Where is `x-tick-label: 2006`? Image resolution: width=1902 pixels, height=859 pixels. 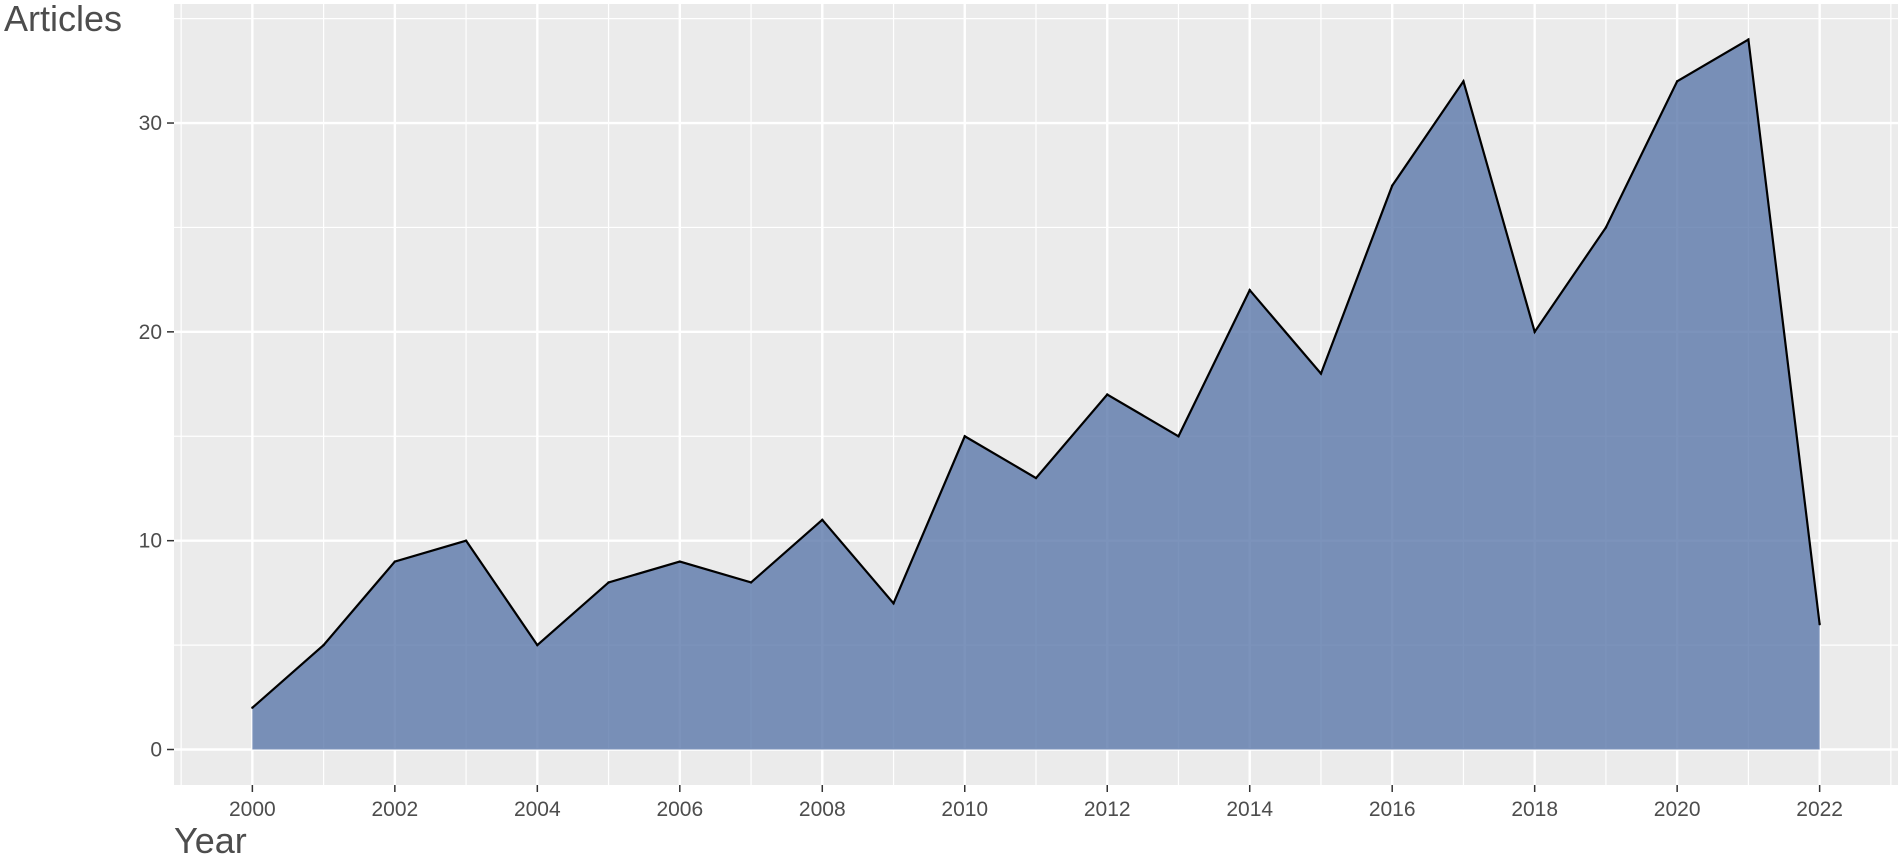 x-tick-label: 2006 is located at coordinates (679, 809).